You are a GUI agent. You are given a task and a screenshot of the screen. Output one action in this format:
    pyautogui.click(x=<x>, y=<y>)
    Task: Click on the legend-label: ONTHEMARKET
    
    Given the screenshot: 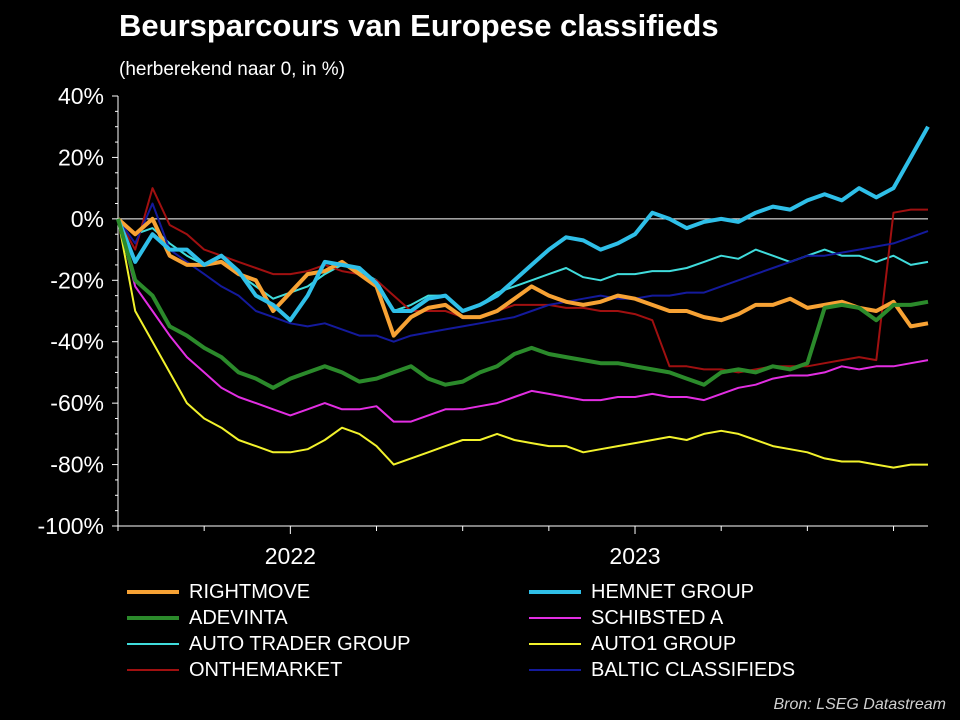 What is the action you would take?
    pyautogui.click(x=266, y=669)
    